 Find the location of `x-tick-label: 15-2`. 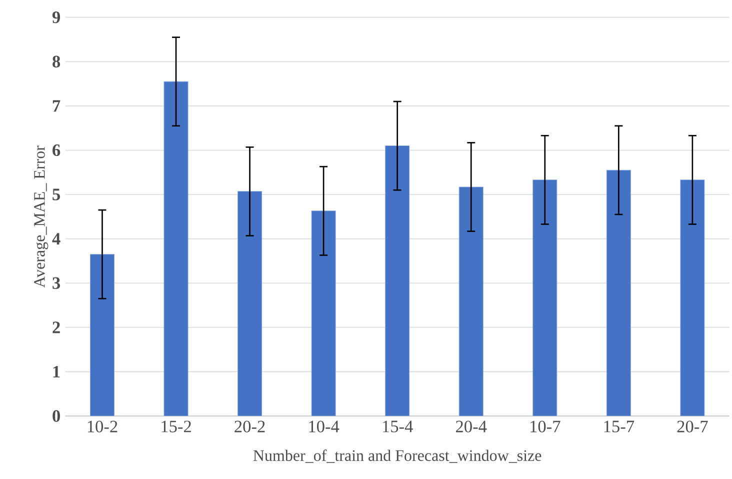

x-tick-label: 15-2 is located at coordinates (176, 426).